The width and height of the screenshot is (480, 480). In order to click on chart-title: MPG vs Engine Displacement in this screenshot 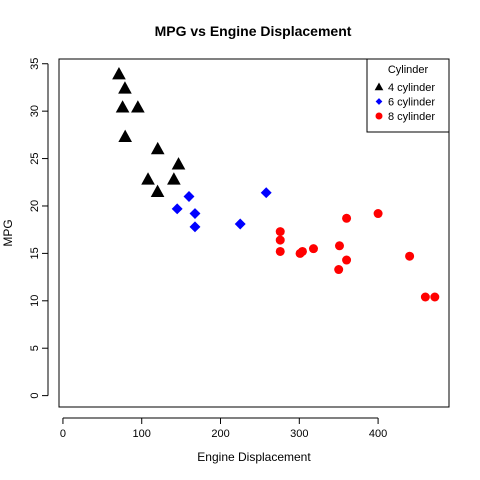, I will do `click(253, 31)`.